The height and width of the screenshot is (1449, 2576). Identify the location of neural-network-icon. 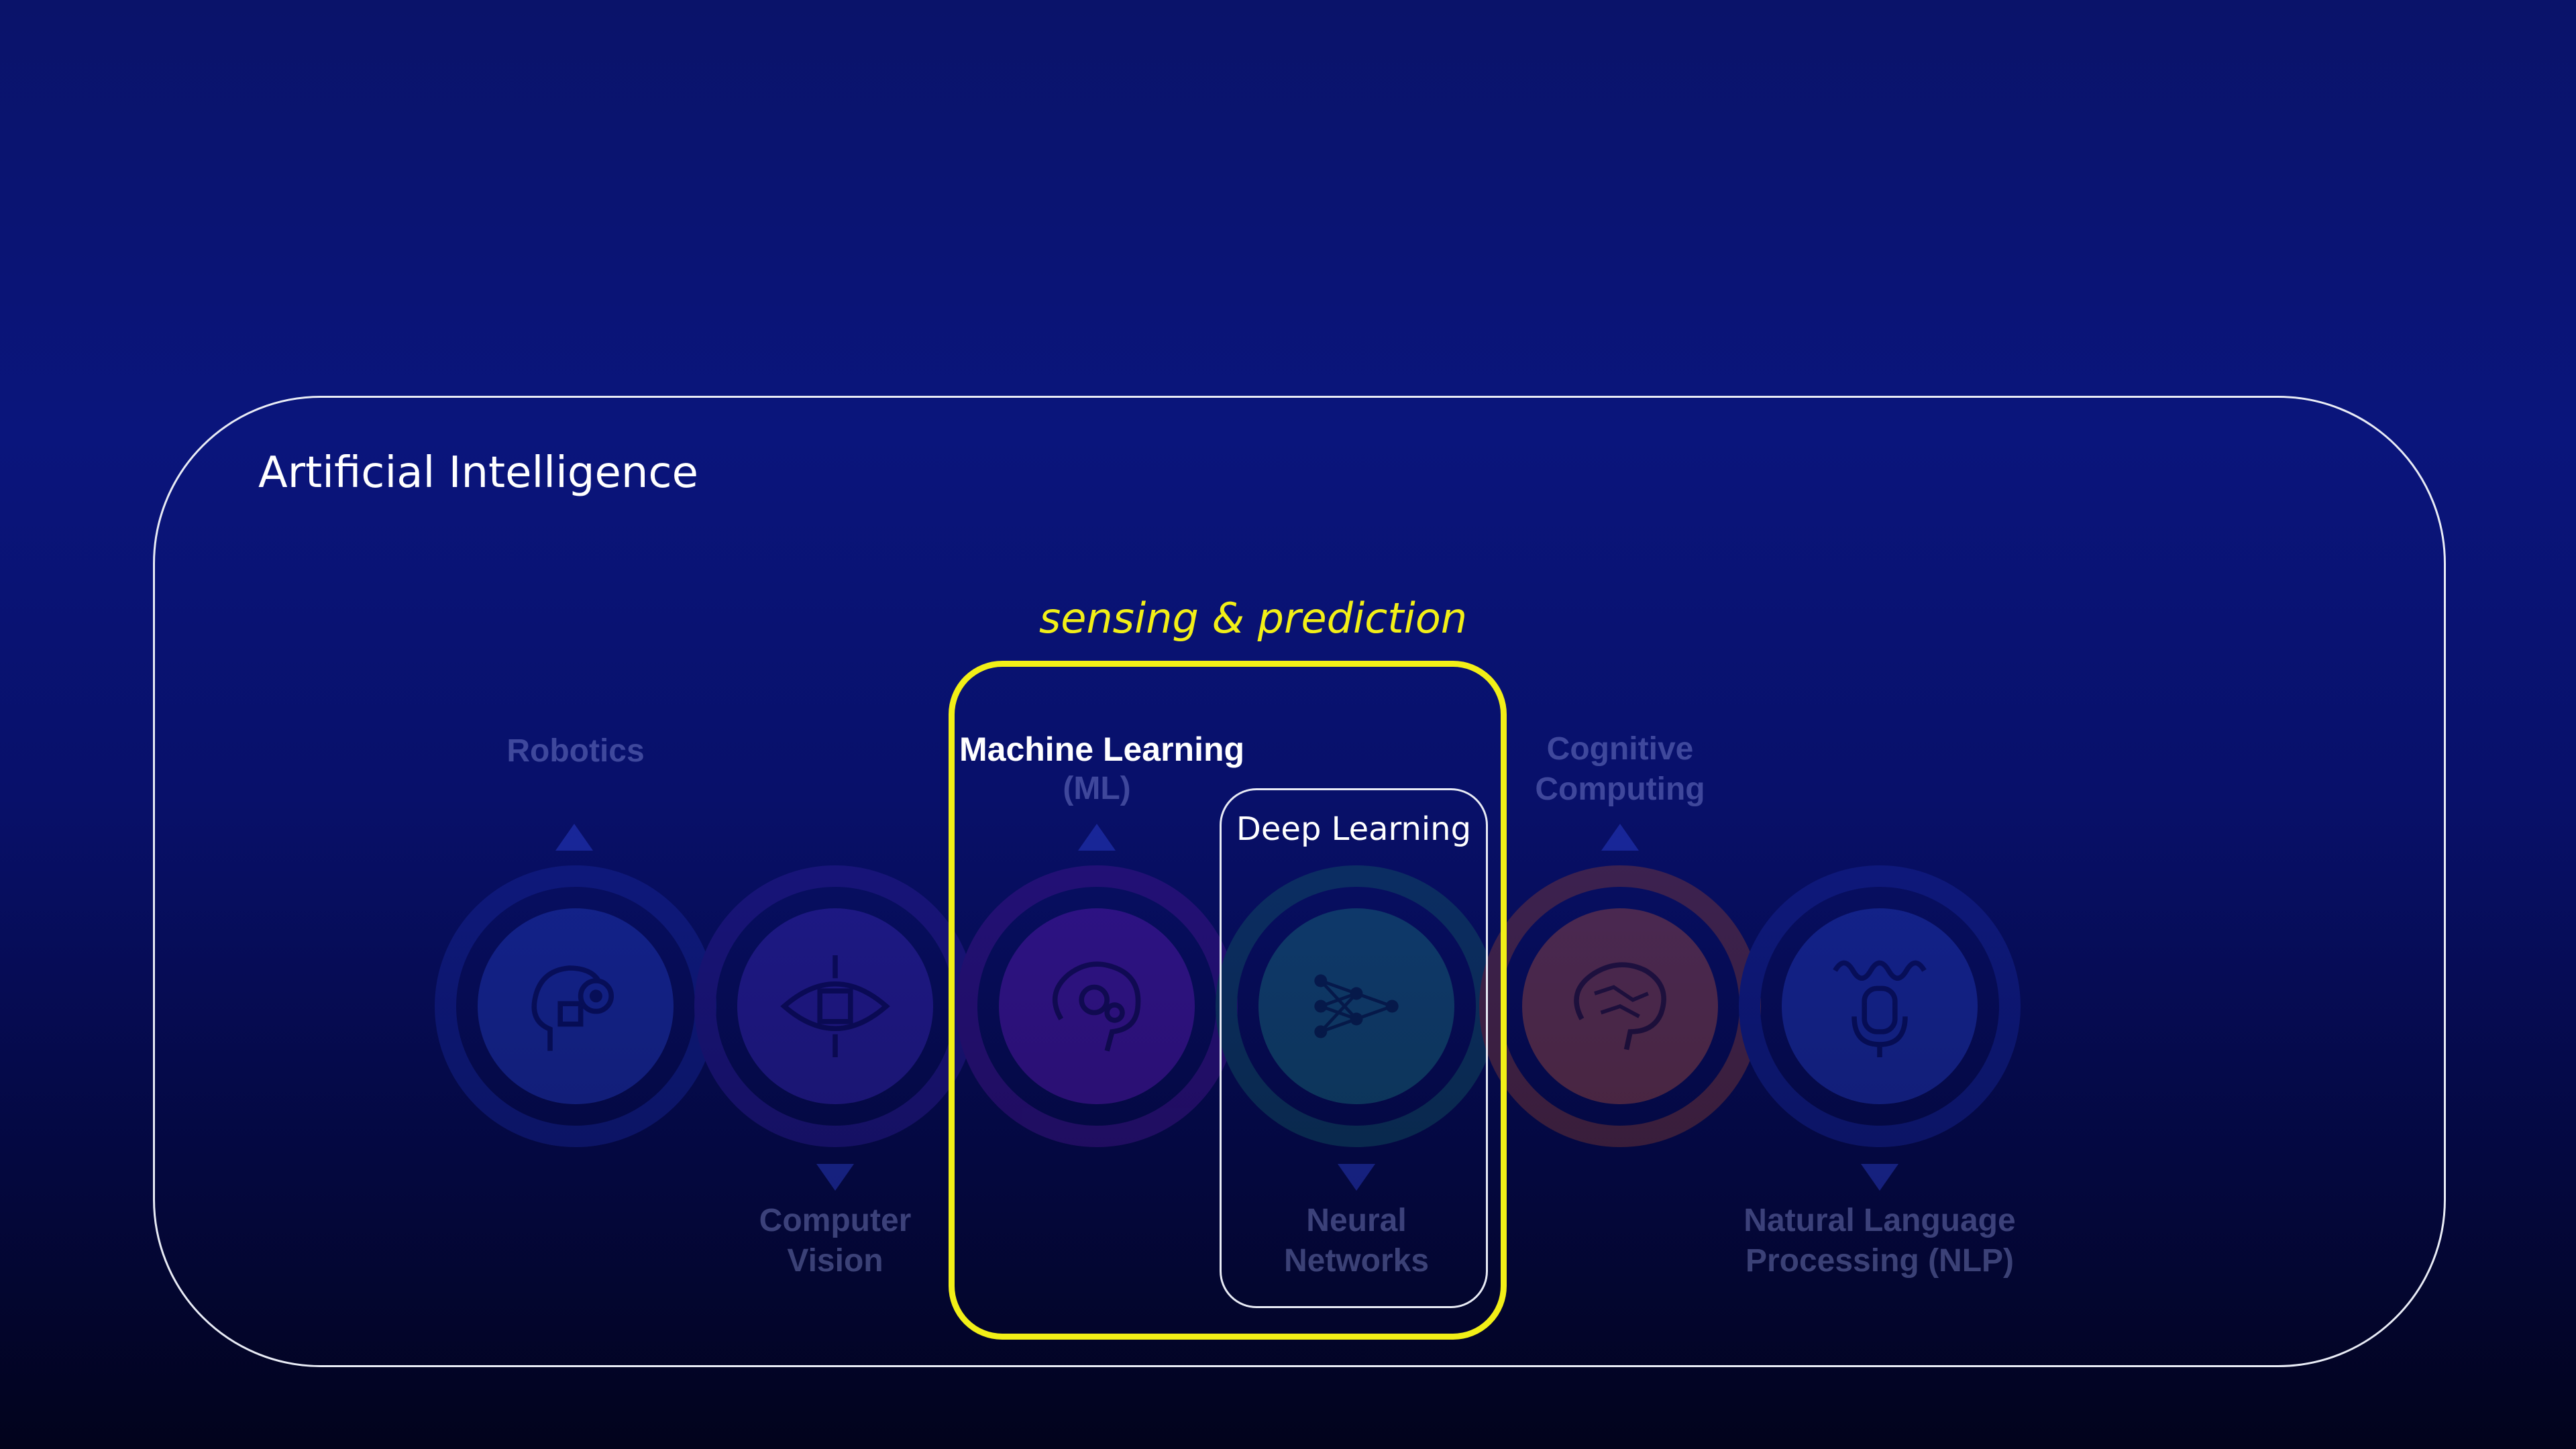
(1356, 1006).